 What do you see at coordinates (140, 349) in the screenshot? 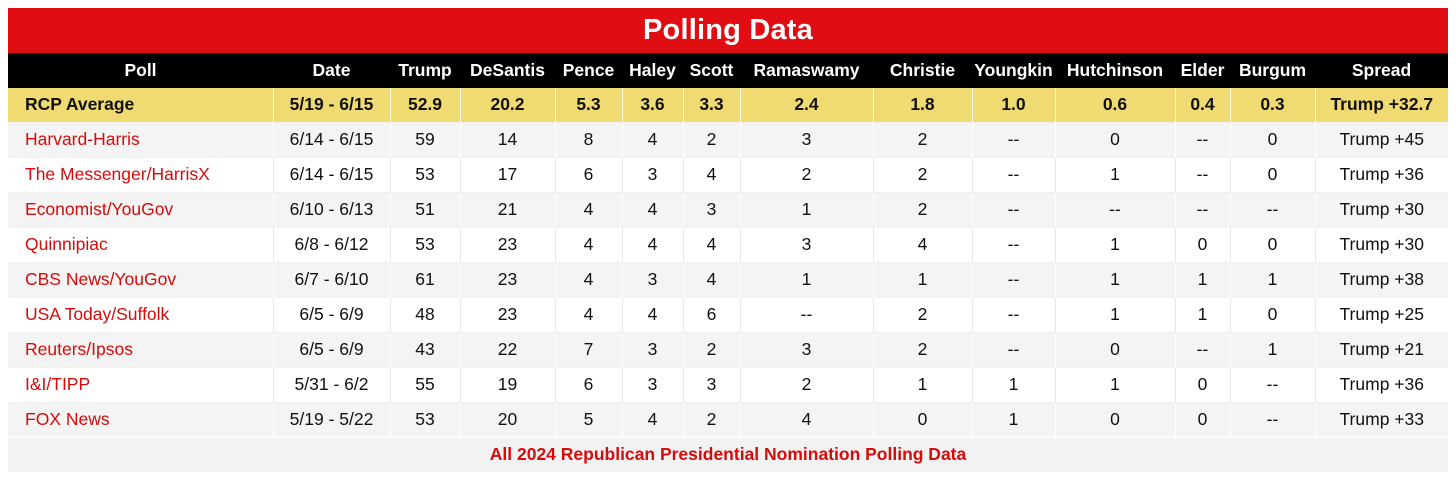
I see `poll-name-link: Reuters/Ipsos` at bounding box center [140, 349].